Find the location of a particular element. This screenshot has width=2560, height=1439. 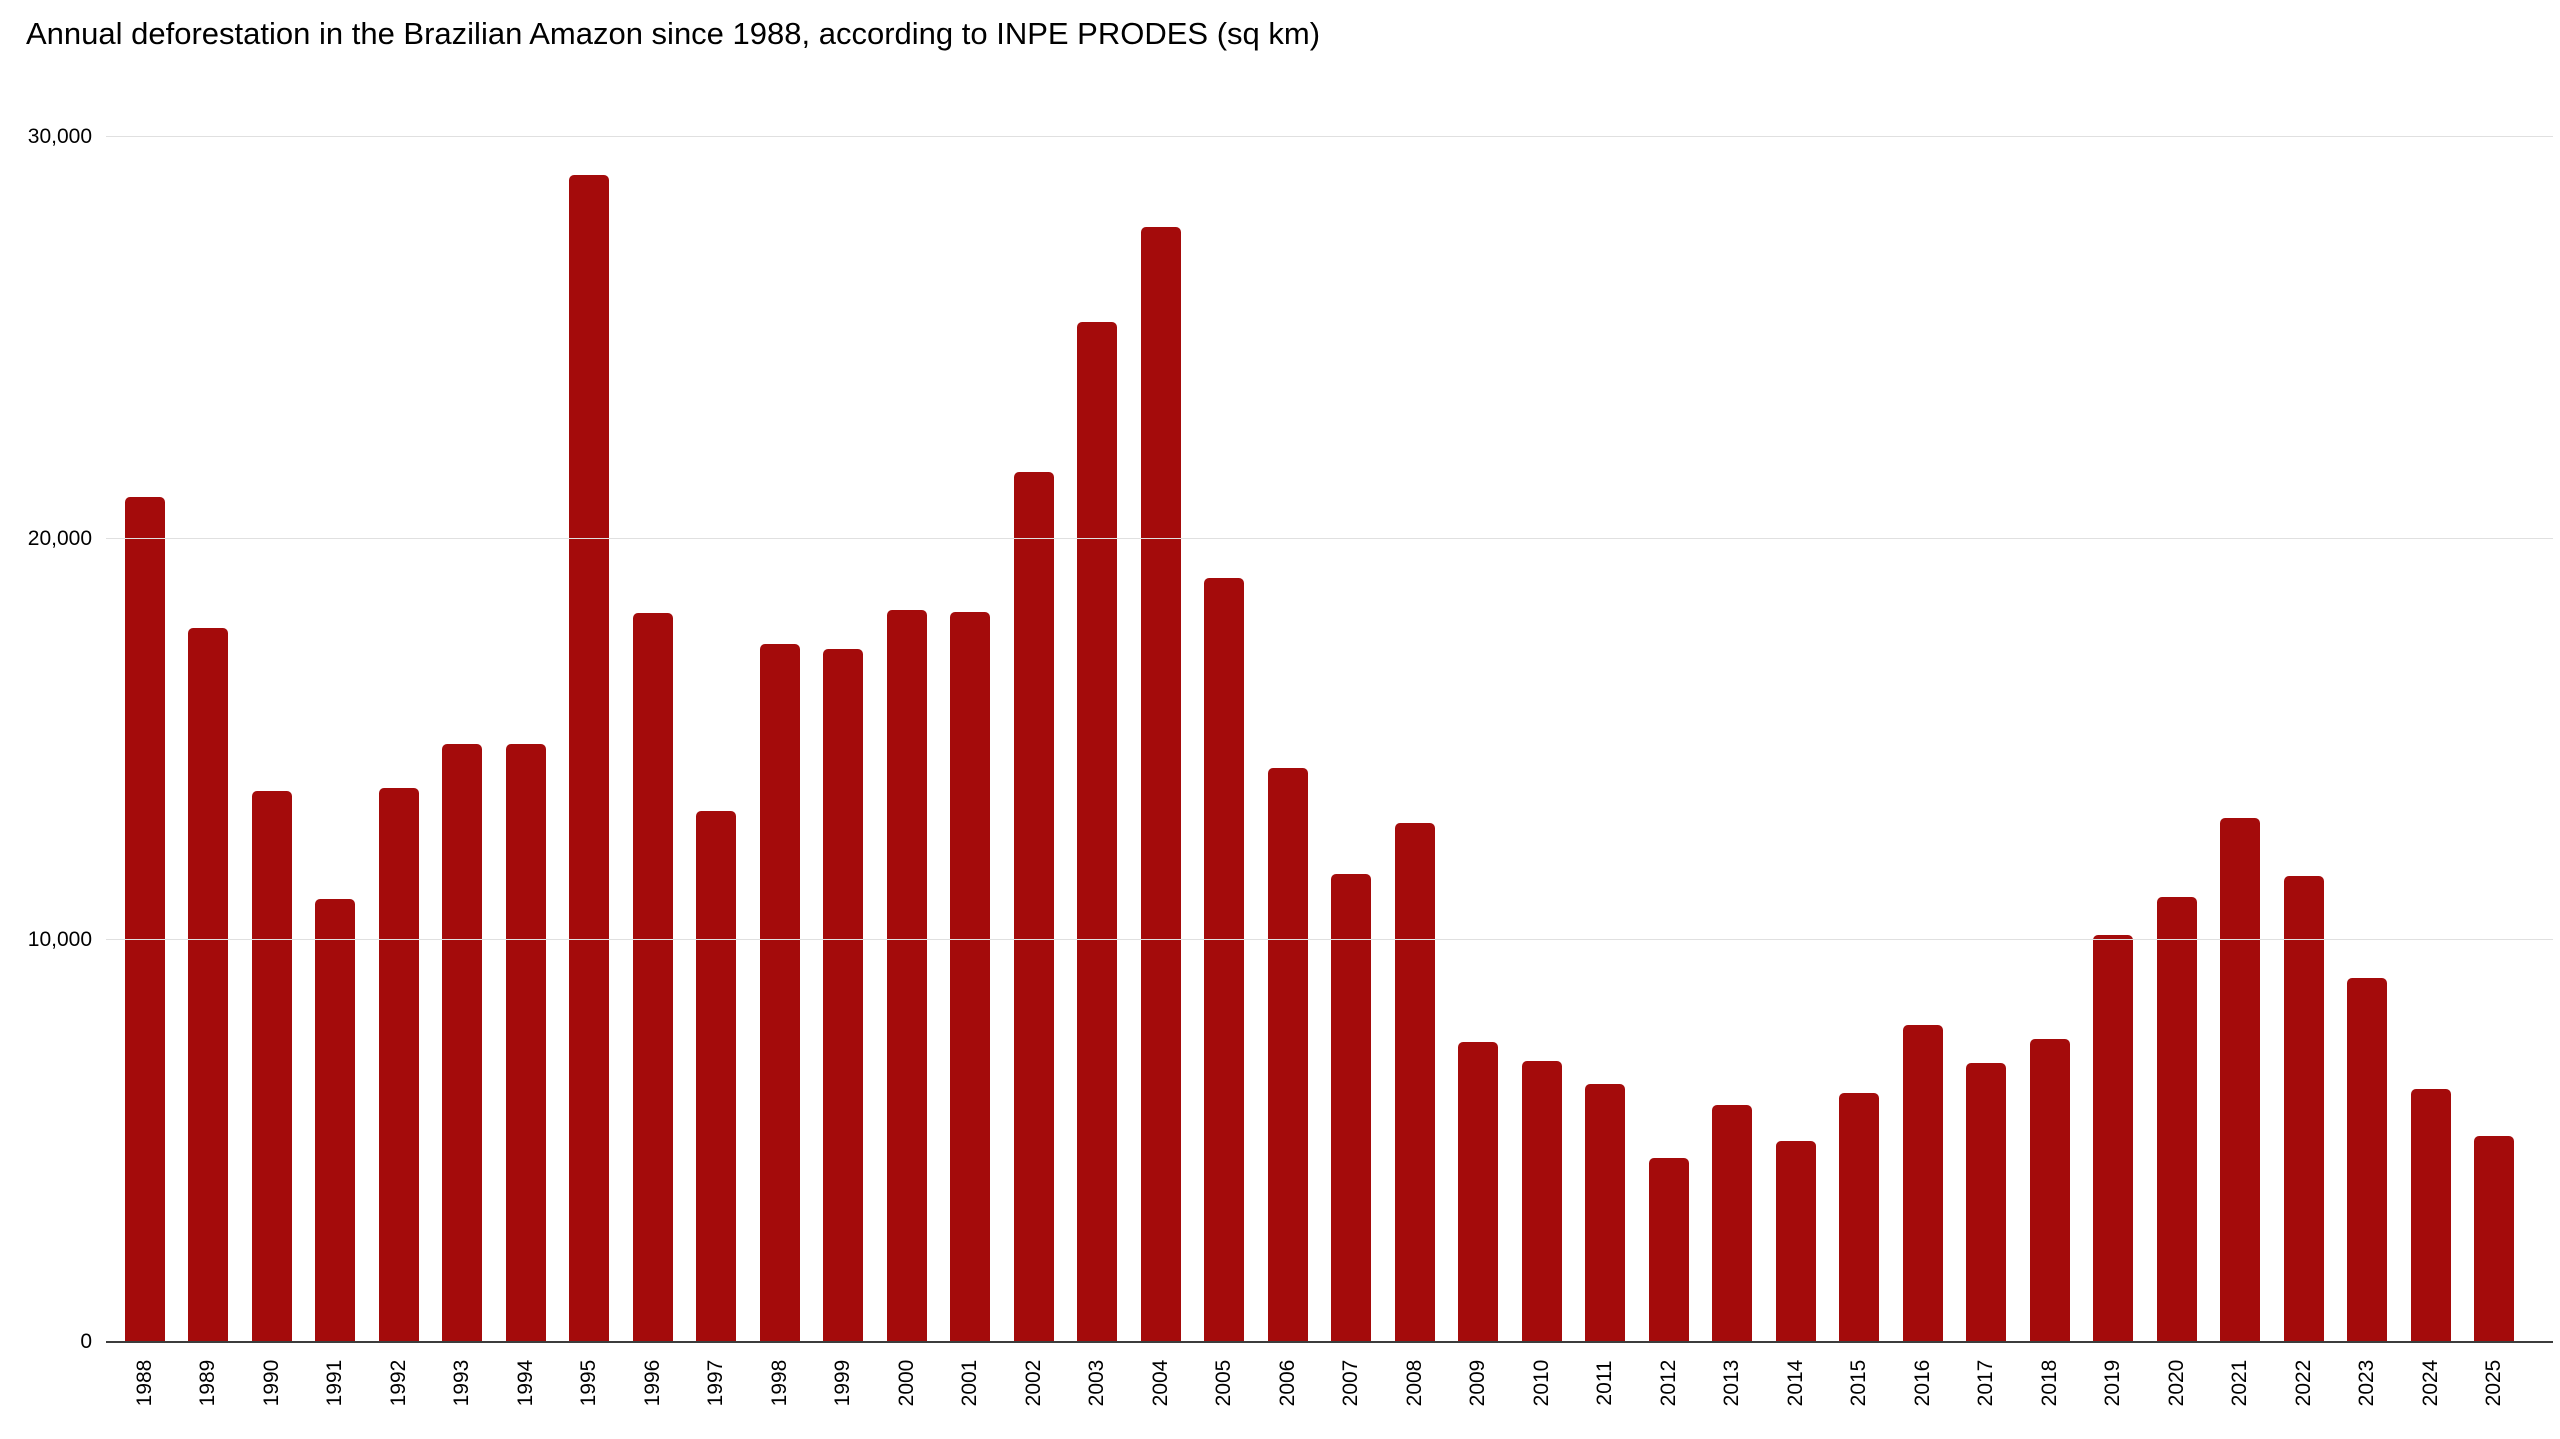

x-tick-label-1997: 1997 is located at coordinates (716, 1383).